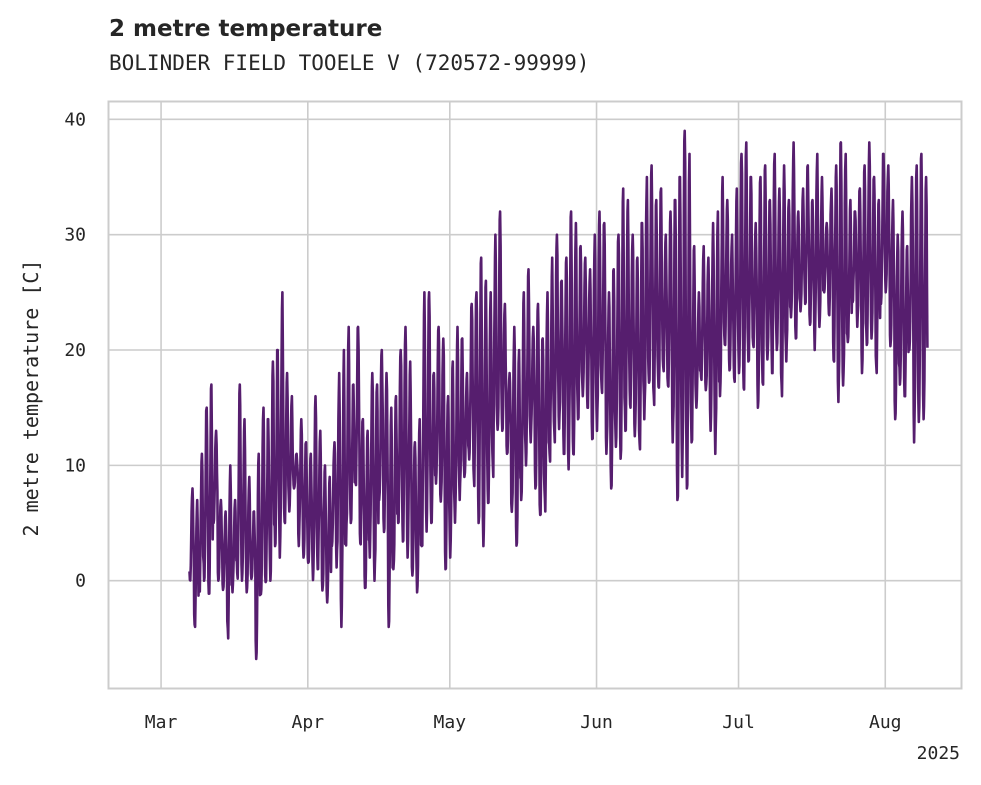  What do you see at coordinates (596, 722) in the screenshot?
I see `x-tick-label: Jun` at bounding box center [596, 722].